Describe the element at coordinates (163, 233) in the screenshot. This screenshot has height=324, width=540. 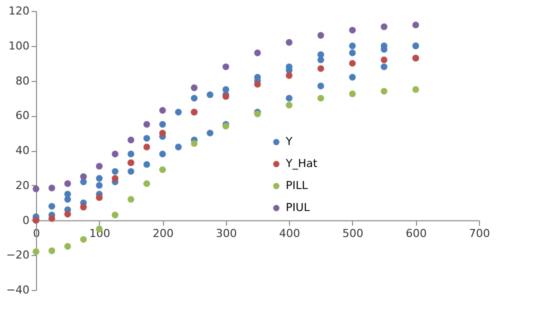
I see `x-tick-label: 200` at that location.